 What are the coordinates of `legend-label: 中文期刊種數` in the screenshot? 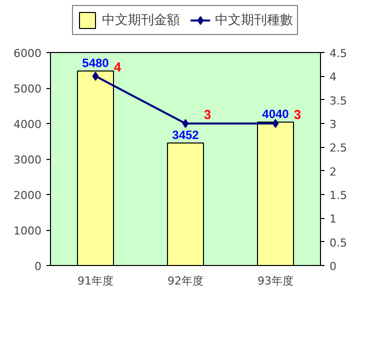 It's located at (254, 20).